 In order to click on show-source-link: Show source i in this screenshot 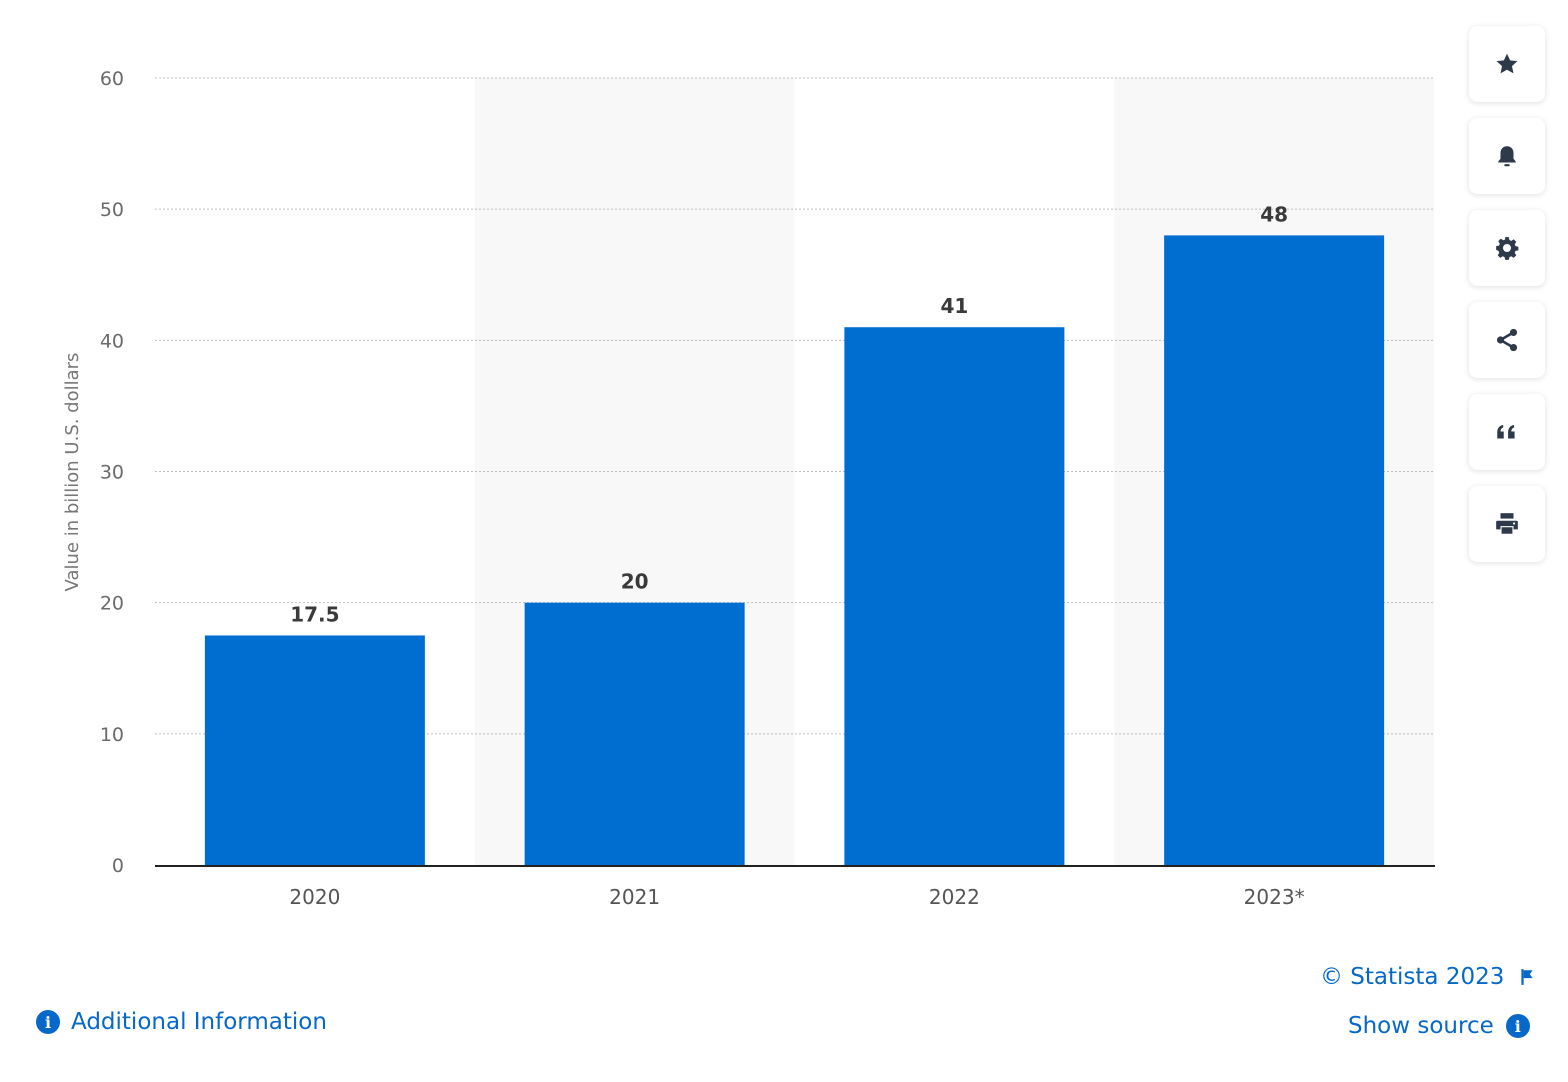, I will do `click(1439, 1026)`.